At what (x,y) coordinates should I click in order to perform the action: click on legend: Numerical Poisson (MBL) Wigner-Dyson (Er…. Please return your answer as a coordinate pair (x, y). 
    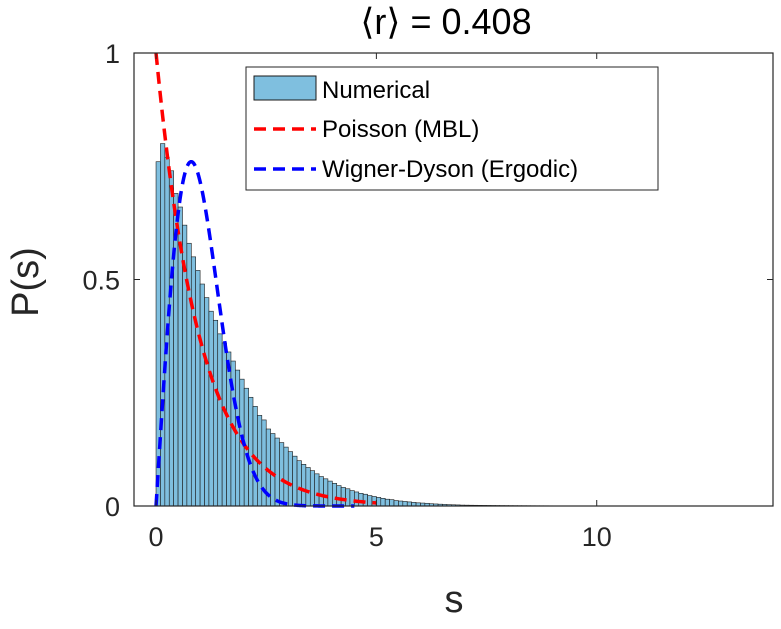
    Looking at the image, I should click on (452, 128).